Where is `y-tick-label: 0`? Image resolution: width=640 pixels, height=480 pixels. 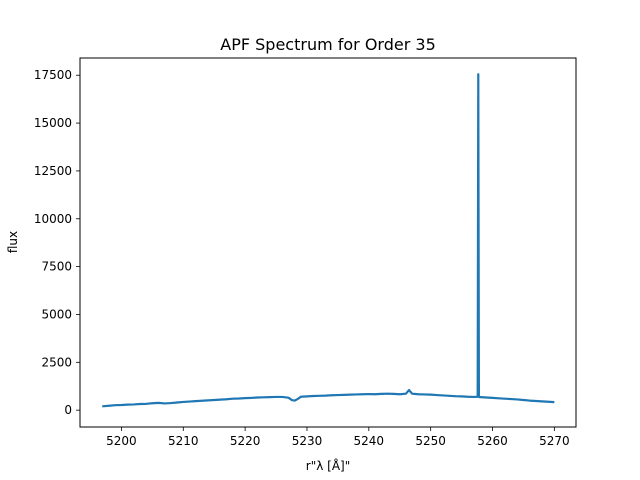 y-tick-label: 0 is located at coordinates (68, 410).